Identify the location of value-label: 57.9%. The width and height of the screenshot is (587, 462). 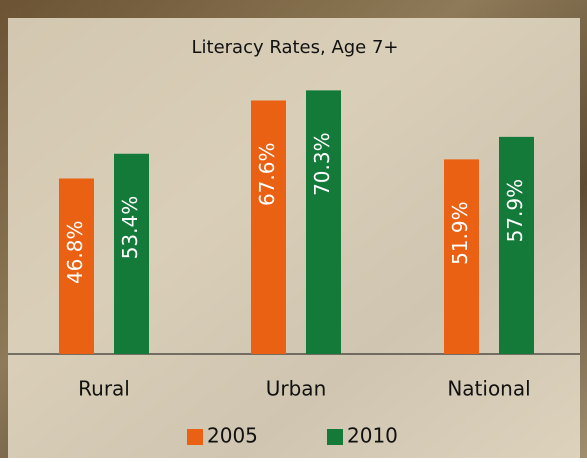
(515, 211).